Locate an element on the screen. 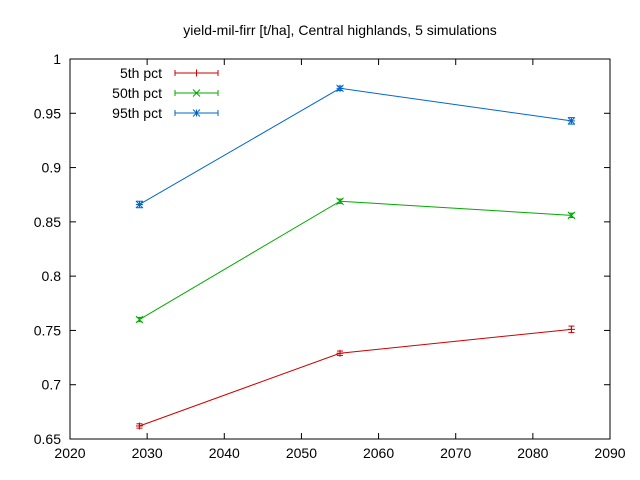 This screenshot has height=480, width=640. legend-label: 5th pct is located at coordinates (141, 73).